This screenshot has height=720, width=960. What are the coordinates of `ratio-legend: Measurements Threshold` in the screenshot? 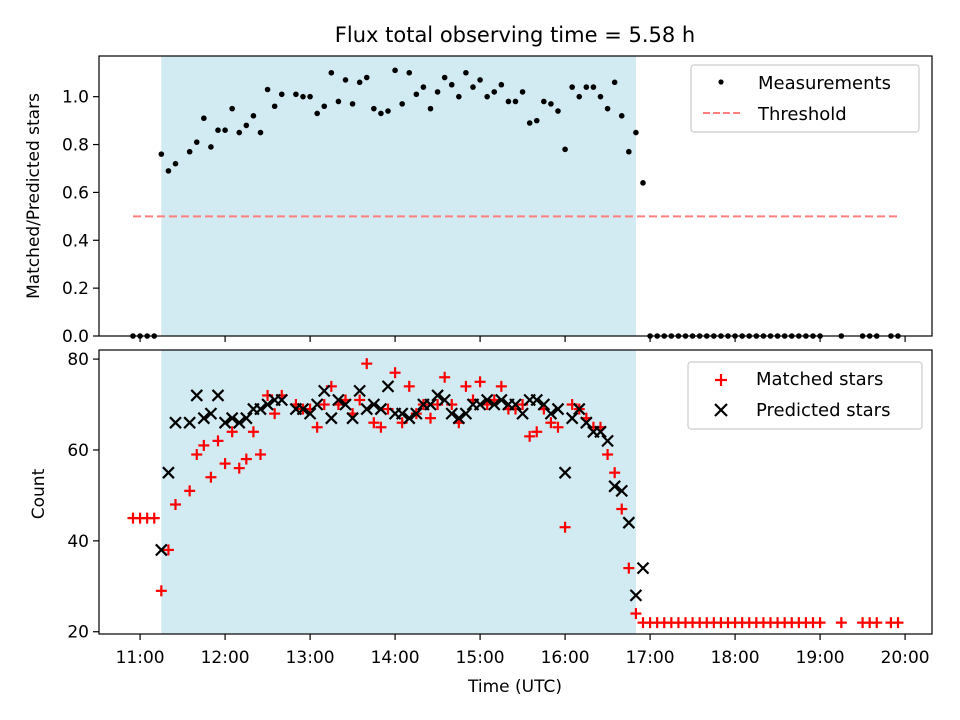 It's located at (805, 98).